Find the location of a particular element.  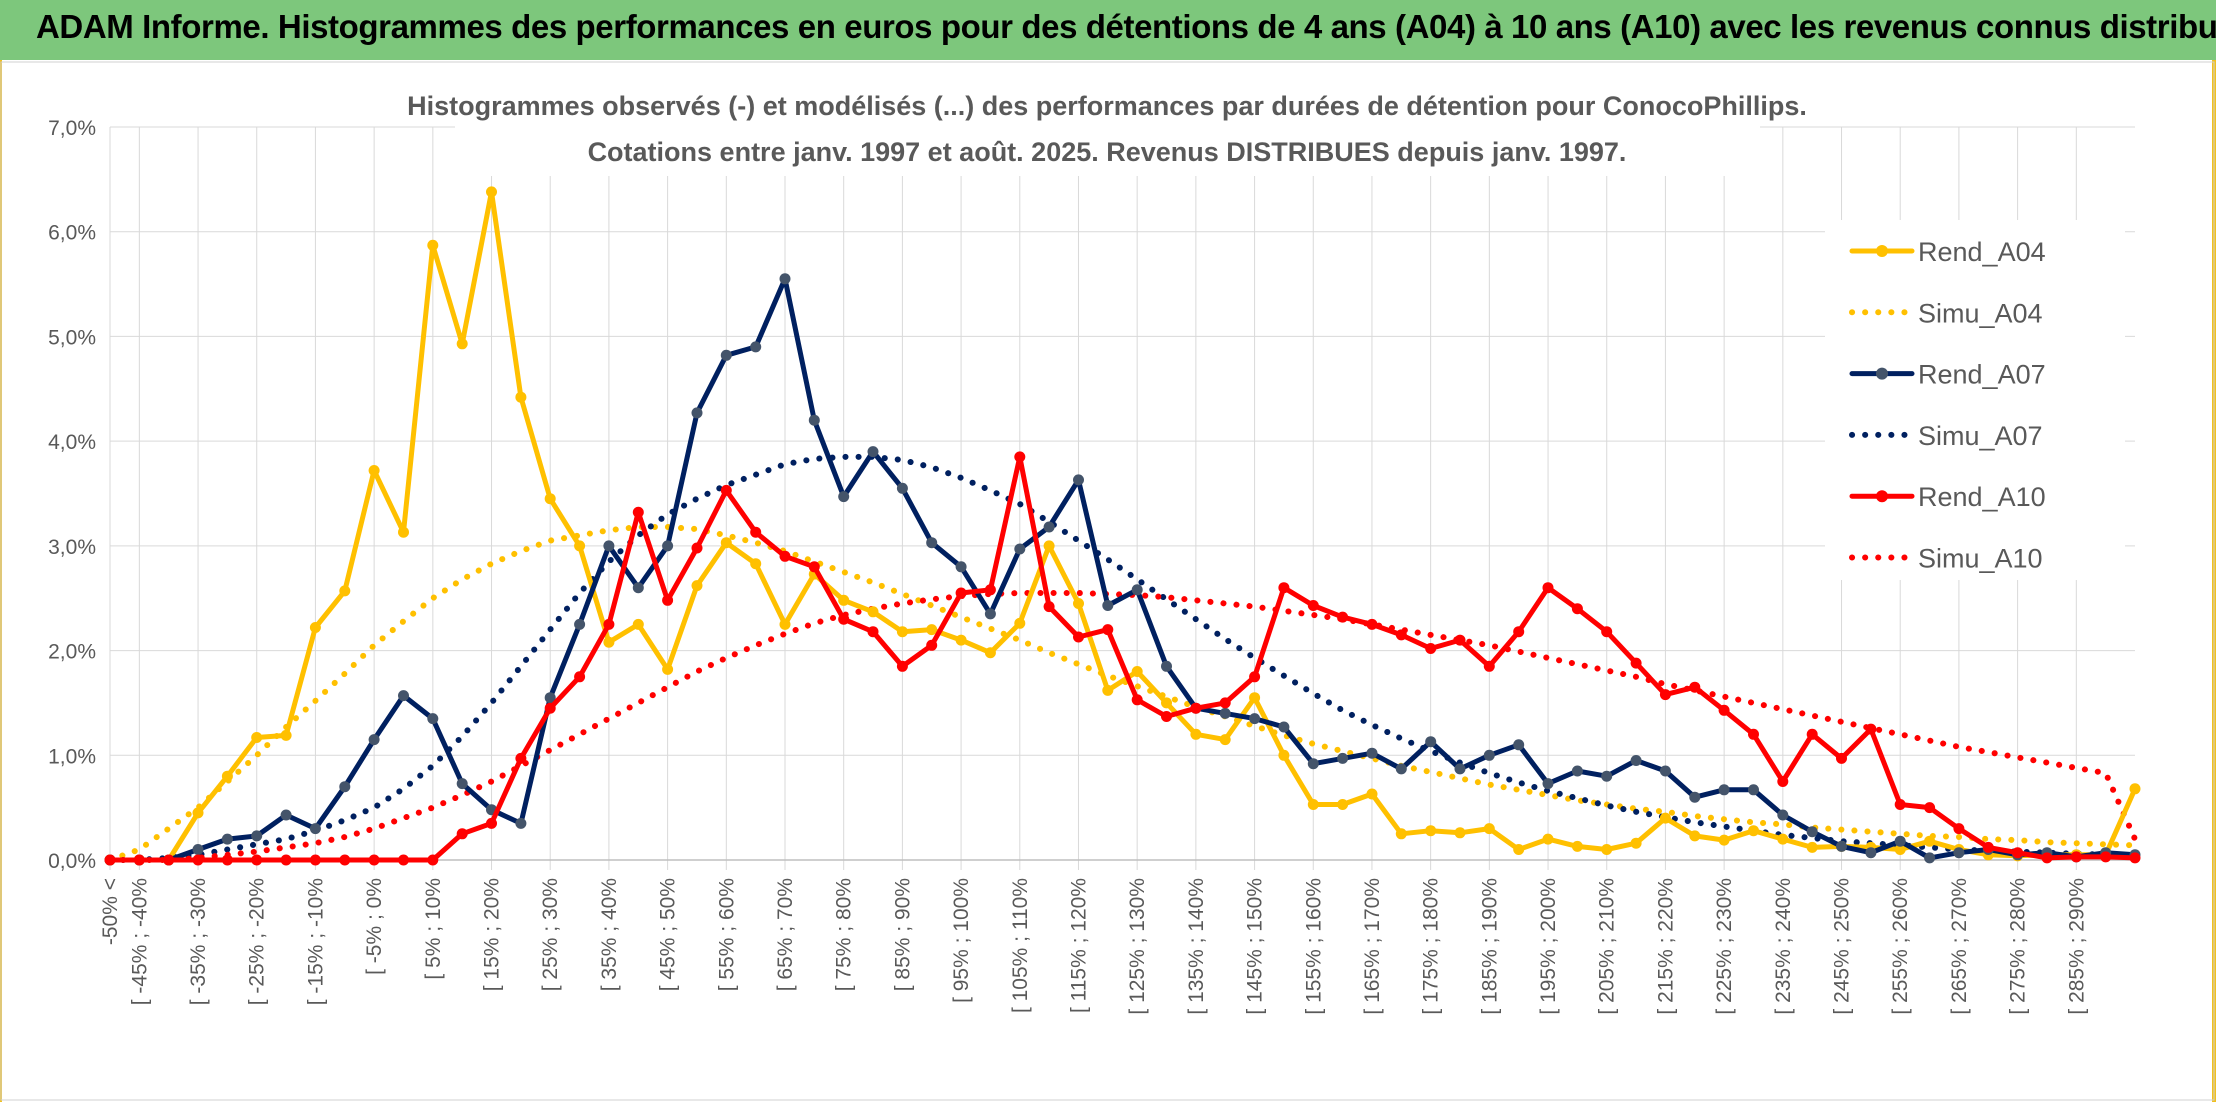

legend-marker is located at coordinates (1882, 373).